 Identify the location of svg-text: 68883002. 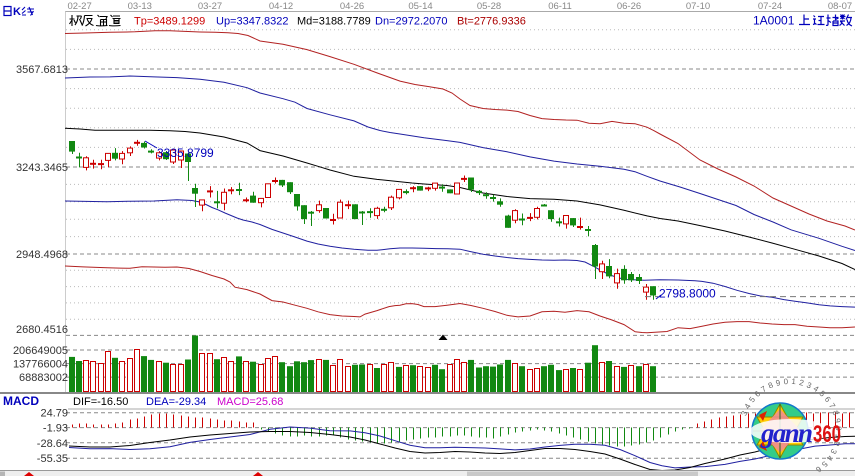
(43, 378).